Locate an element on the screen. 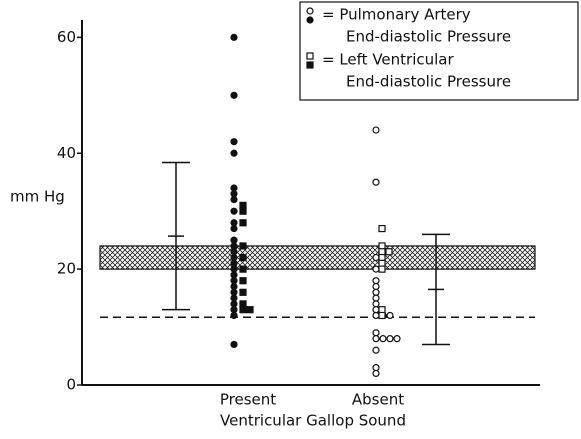  reference-band is located at coordinates (317, 257).